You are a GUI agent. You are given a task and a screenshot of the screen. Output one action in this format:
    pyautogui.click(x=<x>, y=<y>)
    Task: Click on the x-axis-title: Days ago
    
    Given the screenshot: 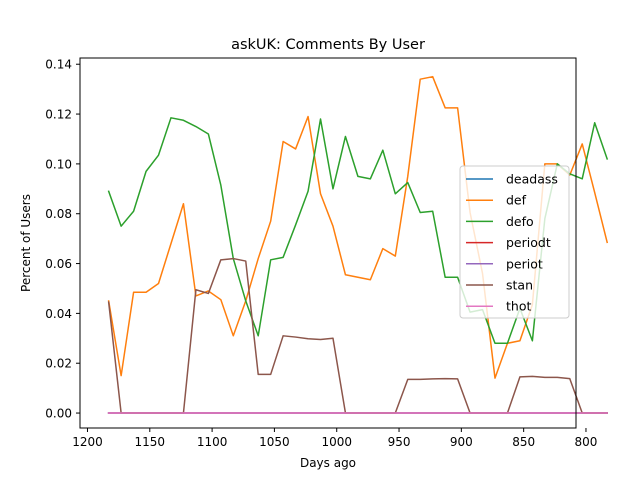 What is the action you would take?
    pyautogui.click(x=328, y=463)
    